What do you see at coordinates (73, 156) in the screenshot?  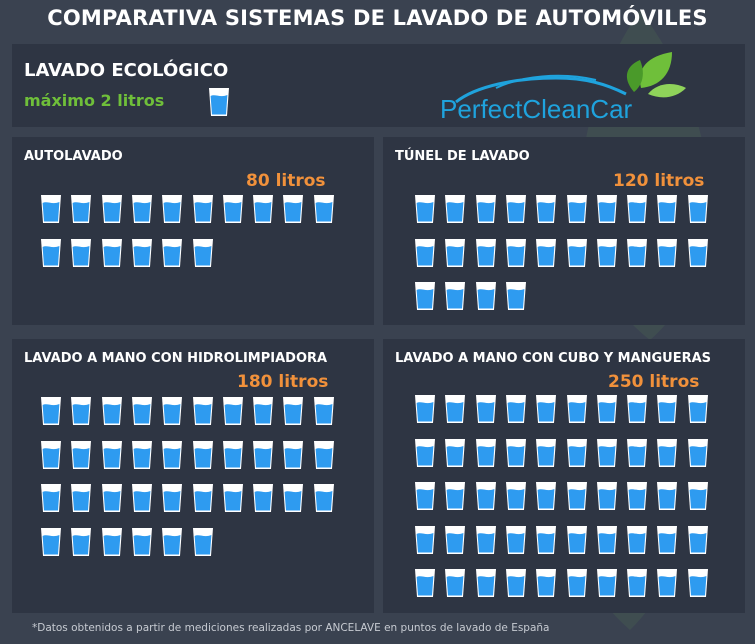 I see `category-label: AUTOLAVADO` at bounding box center [73, 156].